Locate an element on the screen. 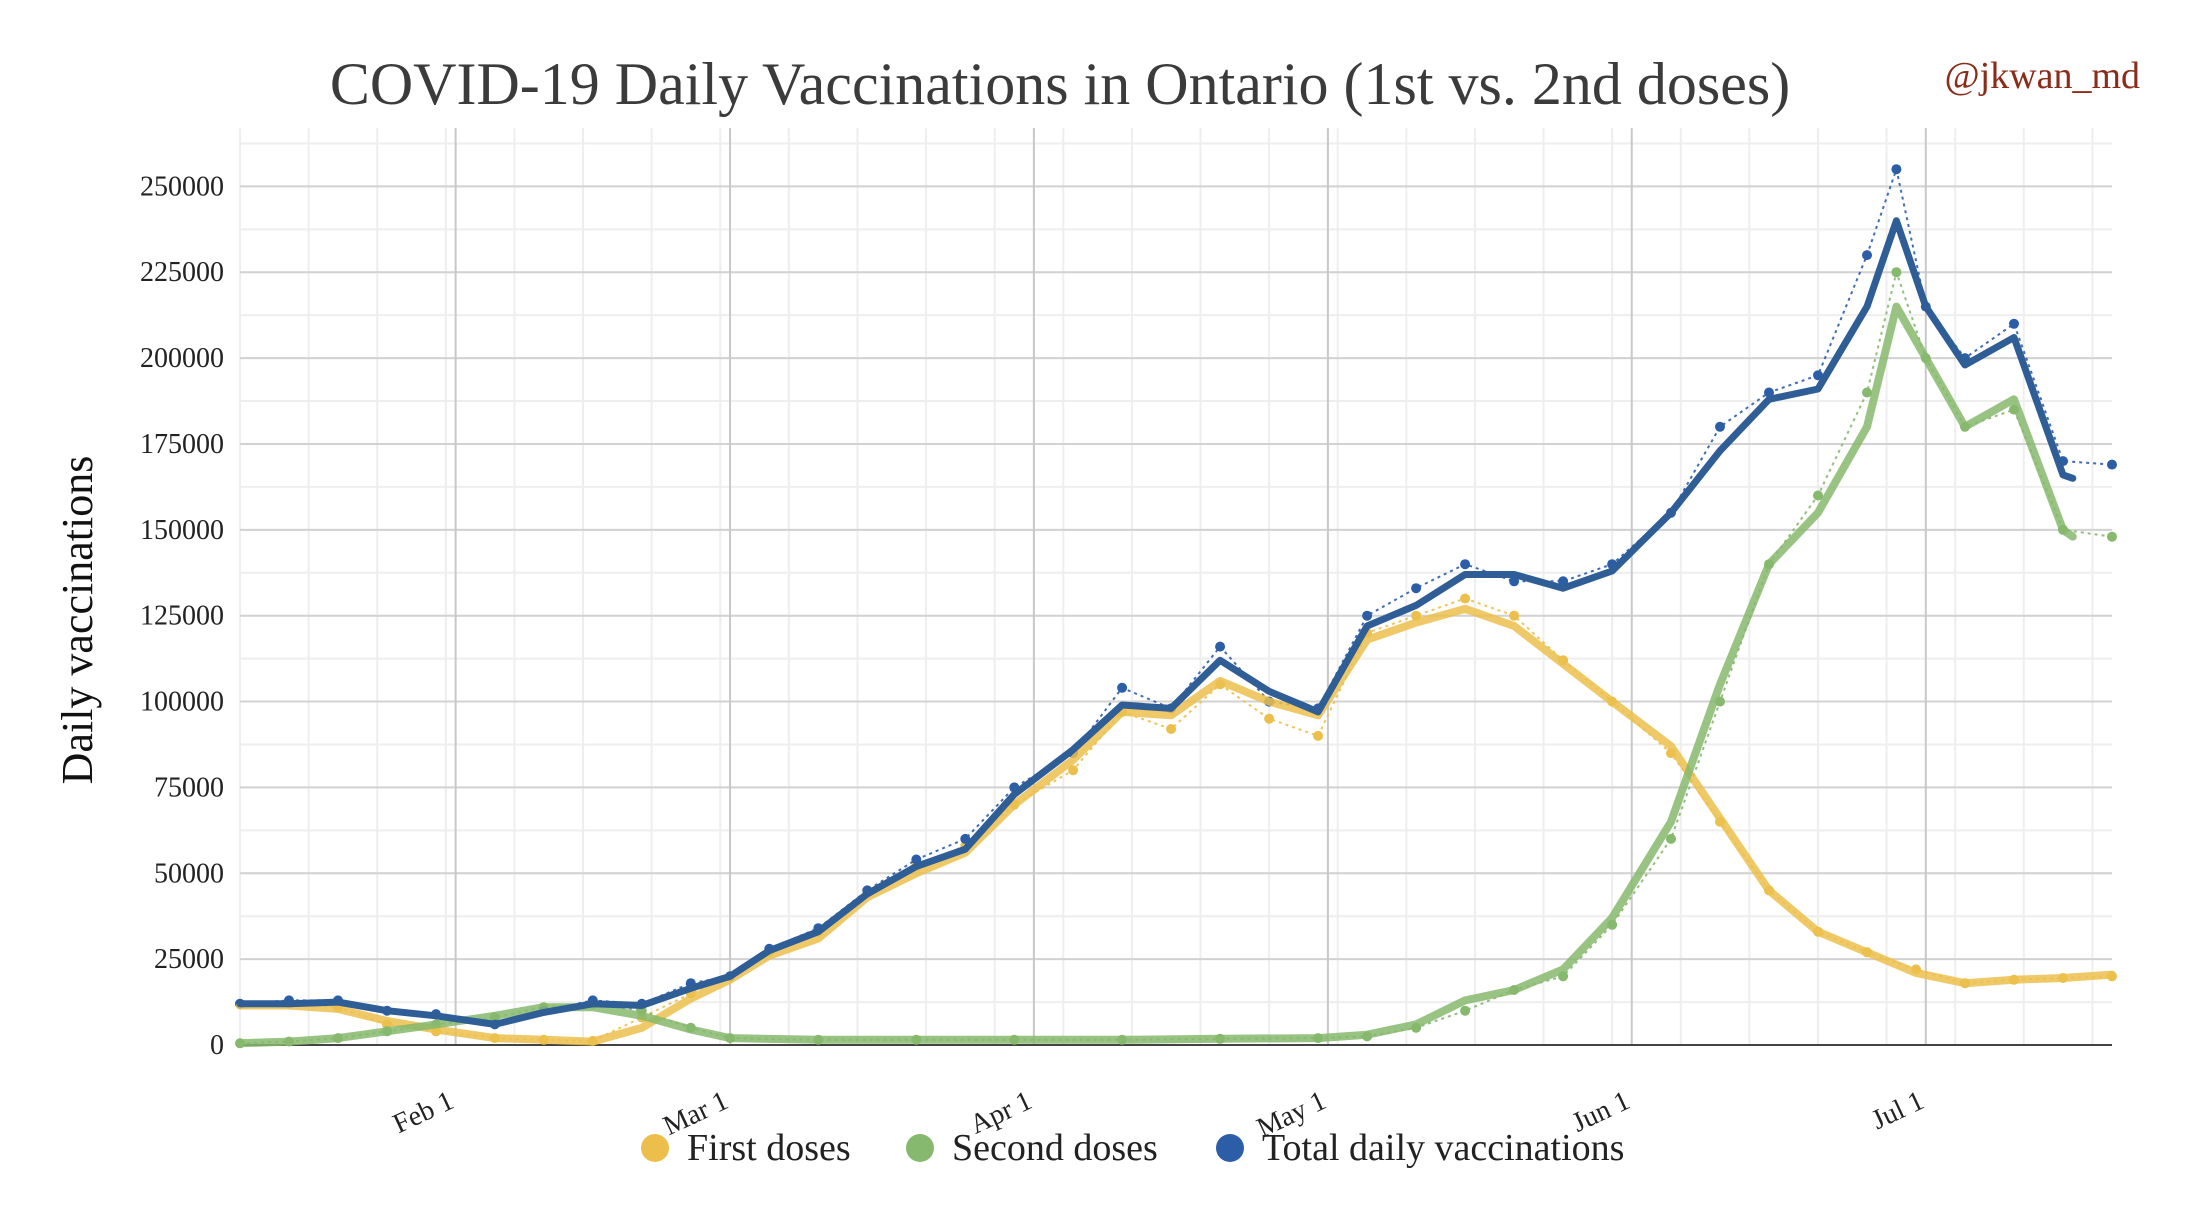 This screenshot has width=2208, height=1218. author-credit: @jkwan_md is located at coordinates (2042, 76).